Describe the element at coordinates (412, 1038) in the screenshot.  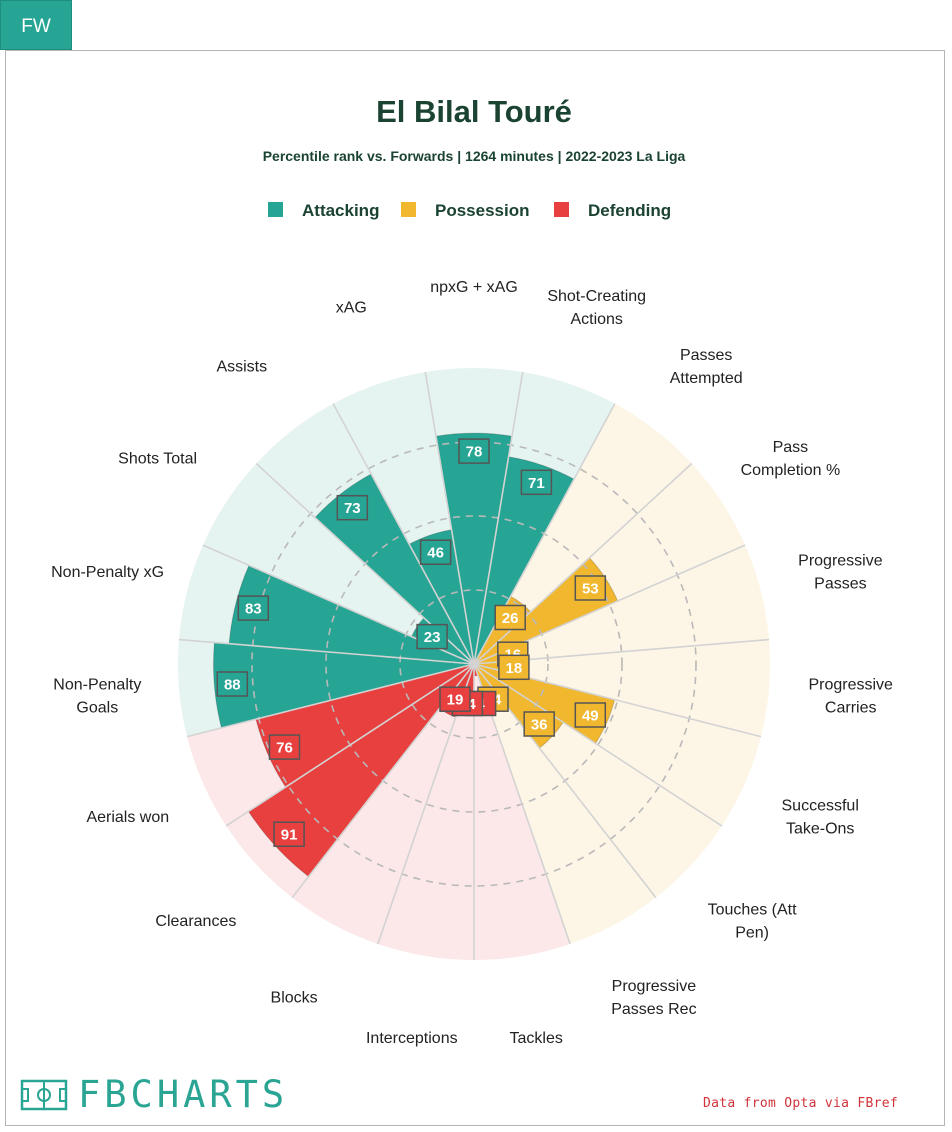
I see `category-label: Interceptions` at that location.